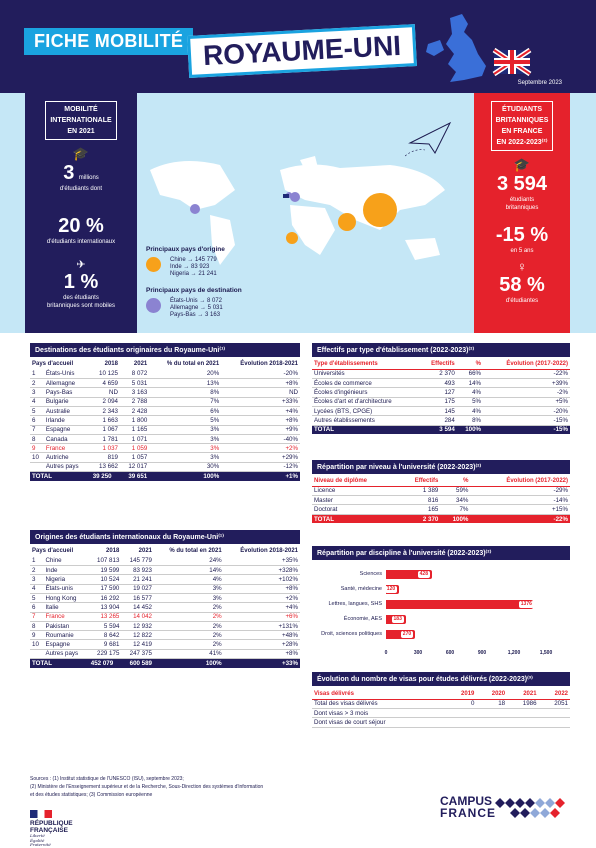  What do you see at coordinates (526, 604) in the screenshot?
I see `chart-value-label: 1376` at bounding box center [526, 604].